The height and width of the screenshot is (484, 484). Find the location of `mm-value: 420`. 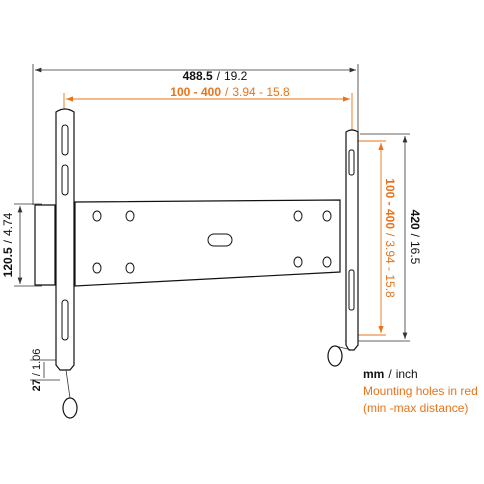

mm-value: 420 is located at coordinates (415, 220).